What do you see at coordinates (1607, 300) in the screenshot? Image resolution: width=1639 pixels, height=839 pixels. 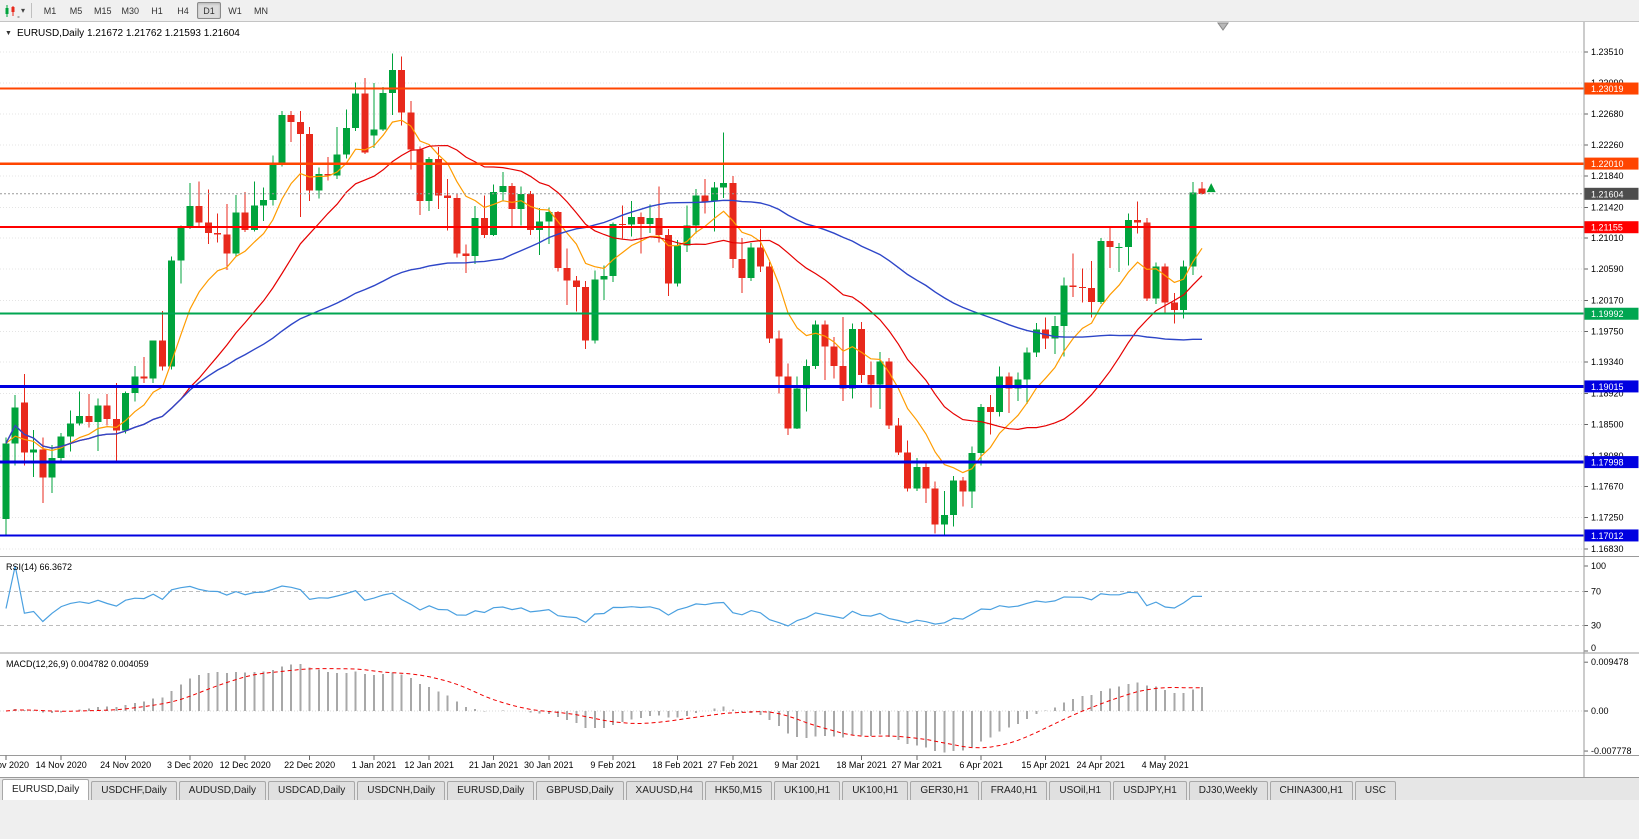 I see `svg-text: 1.20170` at bounding box center [1607, 300].